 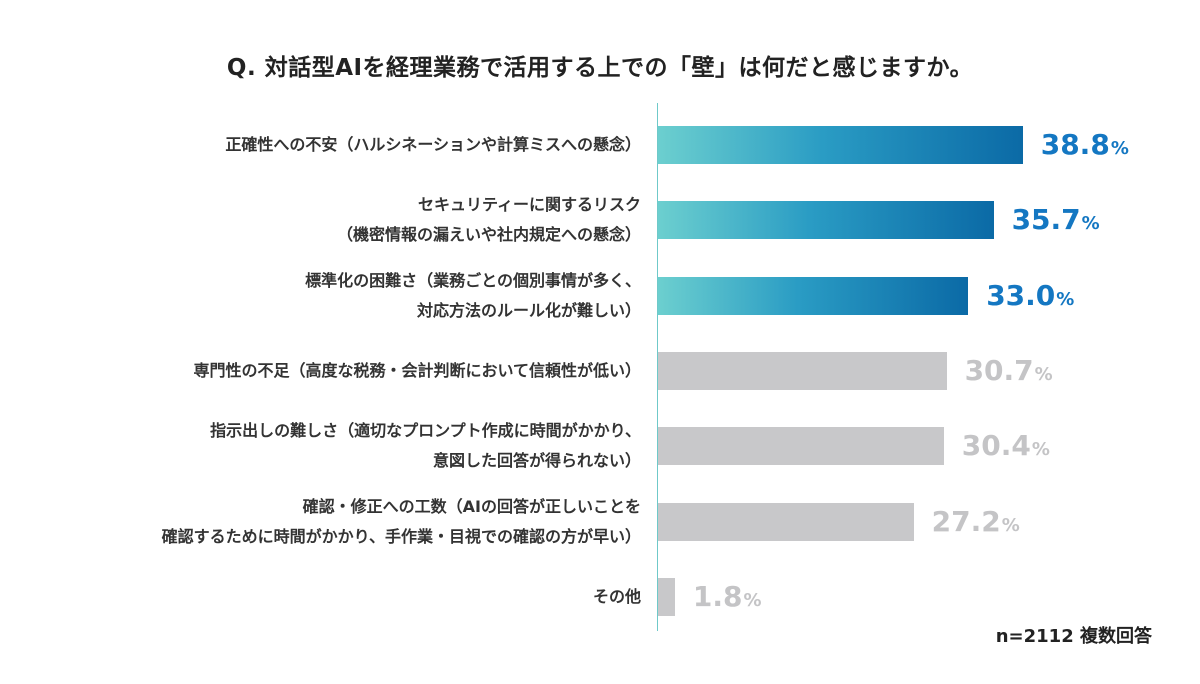 I want to click on category-label: 指示出しの難しさ（適切なプロンプト作成に時間がかかり、意図した回答が得られない）, so click(x=425, y=446).